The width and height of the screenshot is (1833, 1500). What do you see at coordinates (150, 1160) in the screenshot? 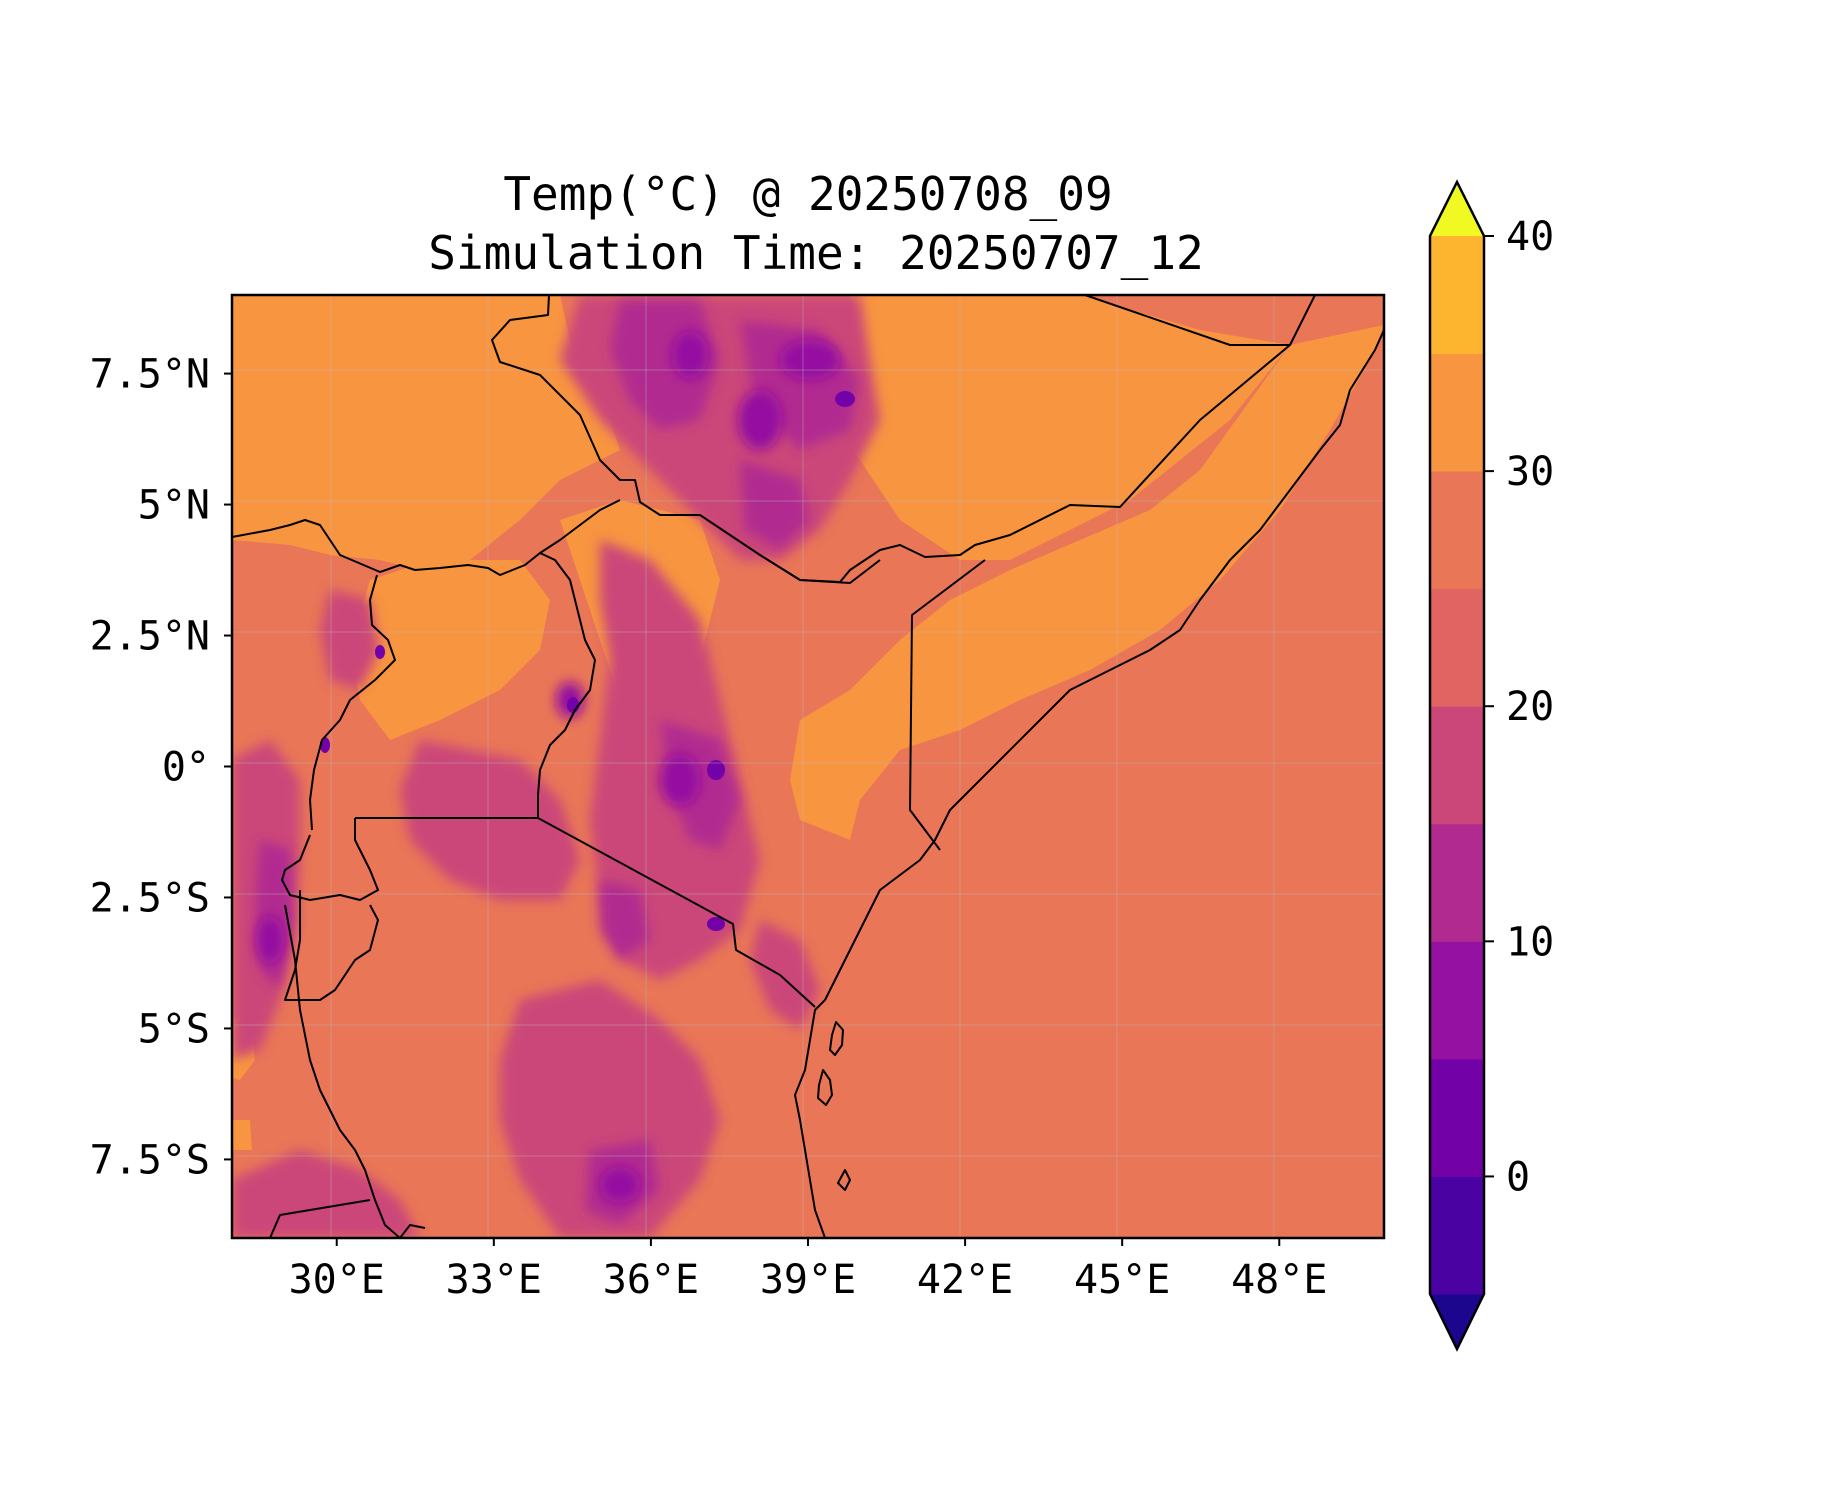
I see `y-tick-label: 7.5°S` at bounding box center [150, 1160].